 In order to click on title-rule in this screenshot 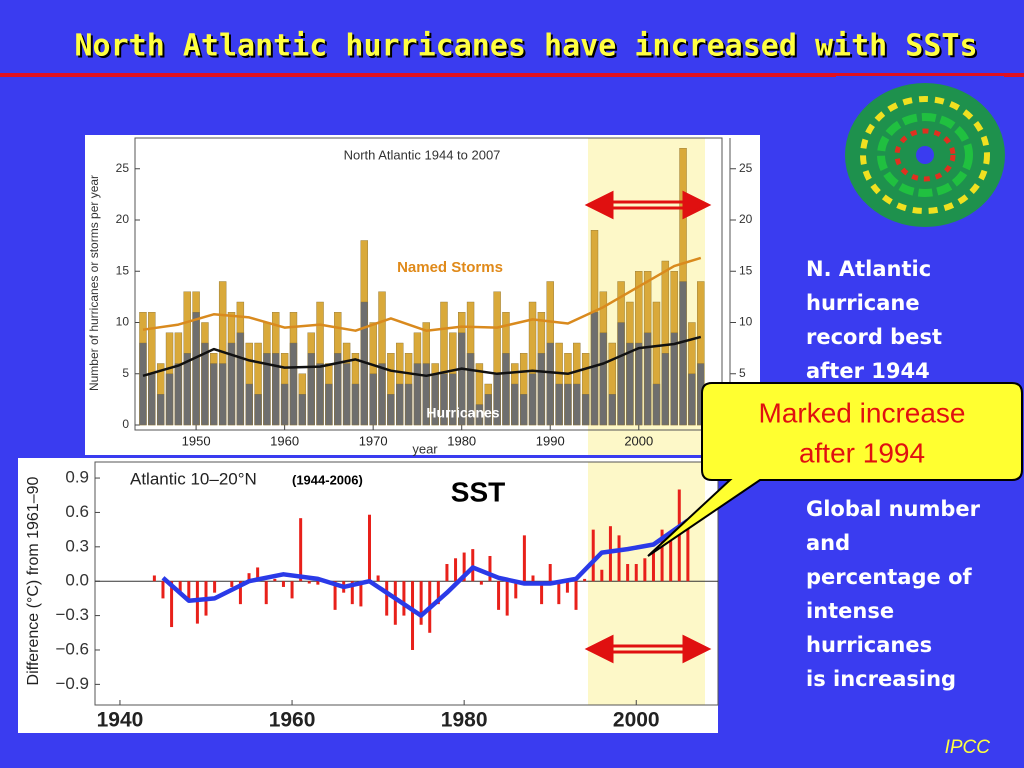, I will do `click(512, 75)`.